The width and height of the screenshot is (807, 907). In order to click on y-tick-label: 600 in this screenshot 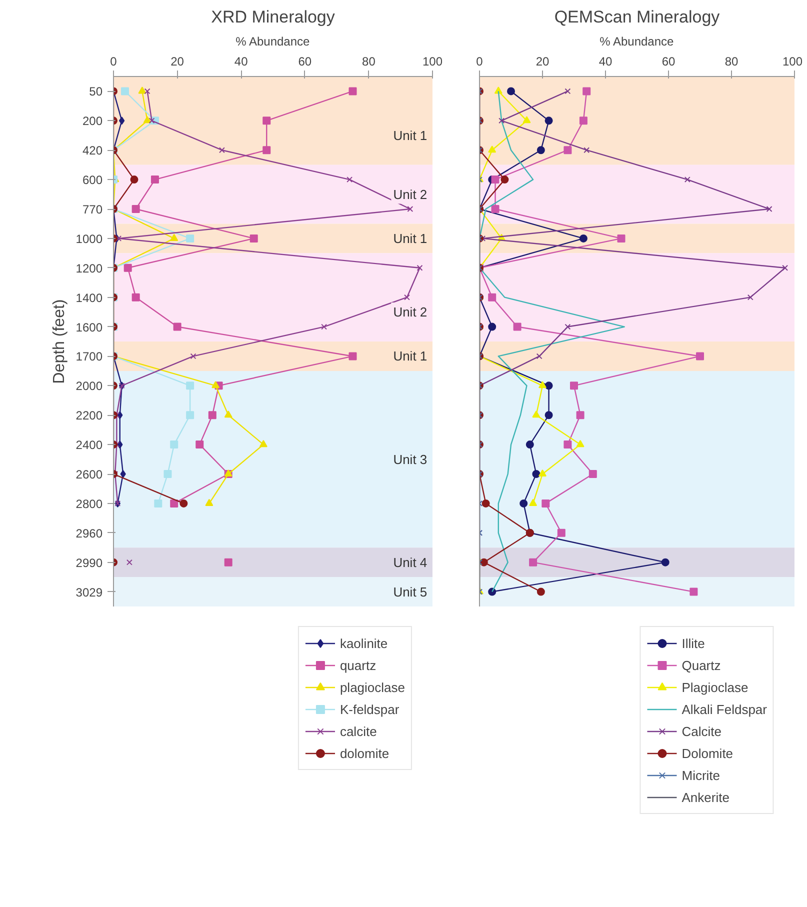, I will do `click(92, 180)`.